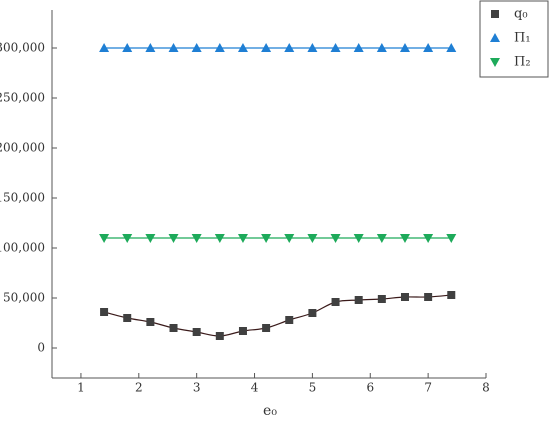  I want to click on series-line, so click(277, 315).